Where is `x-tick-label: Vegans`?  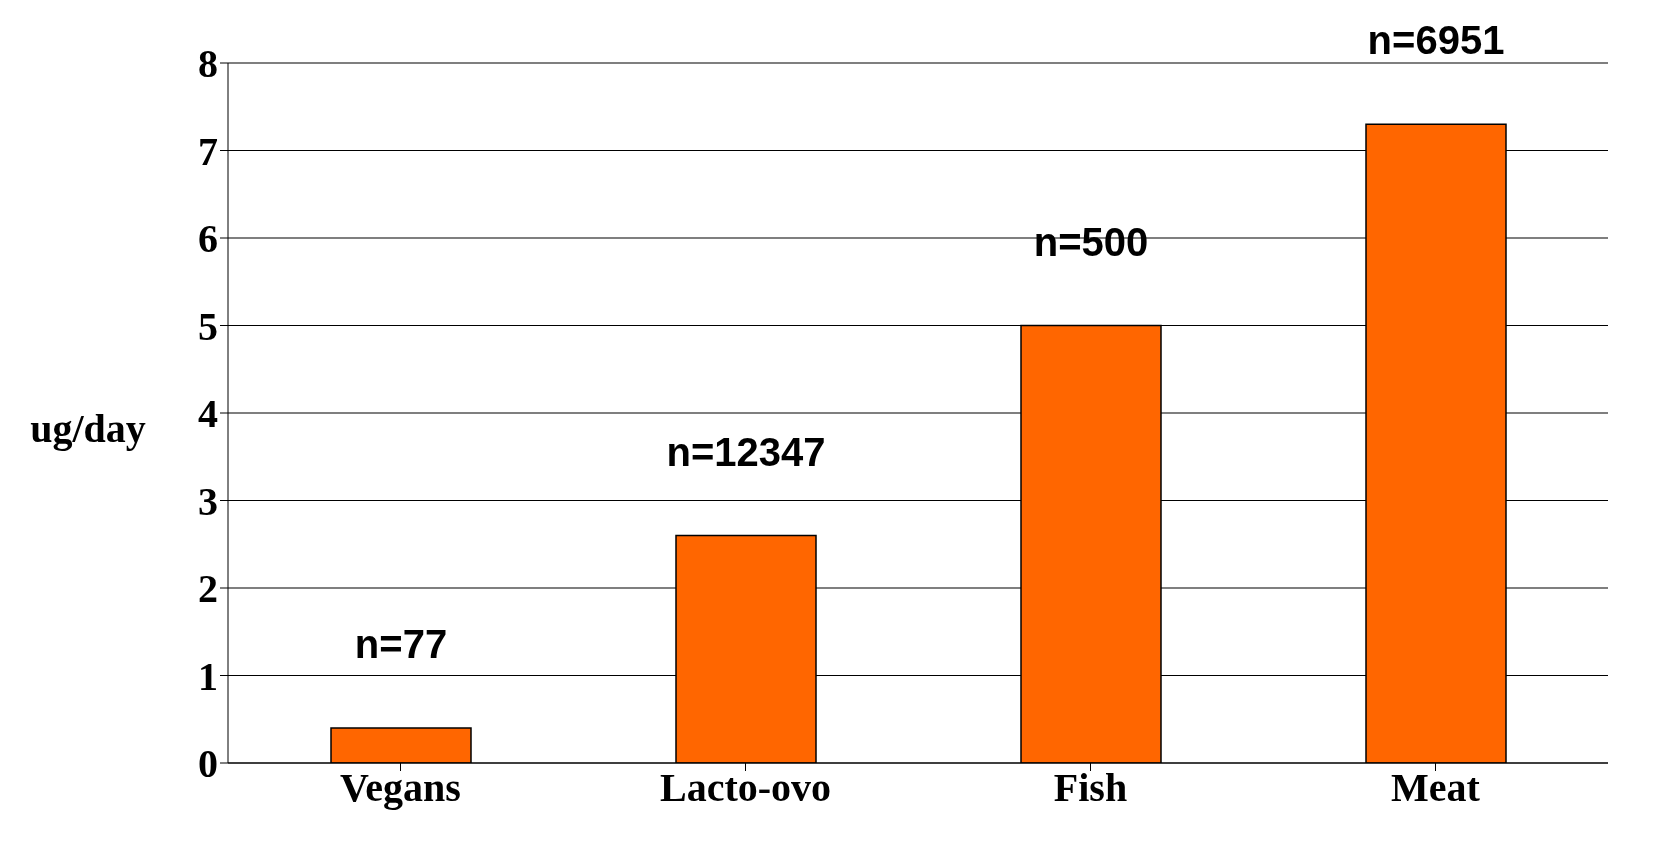
x-tick-label: Vegans is located at coordinates (400, 788).